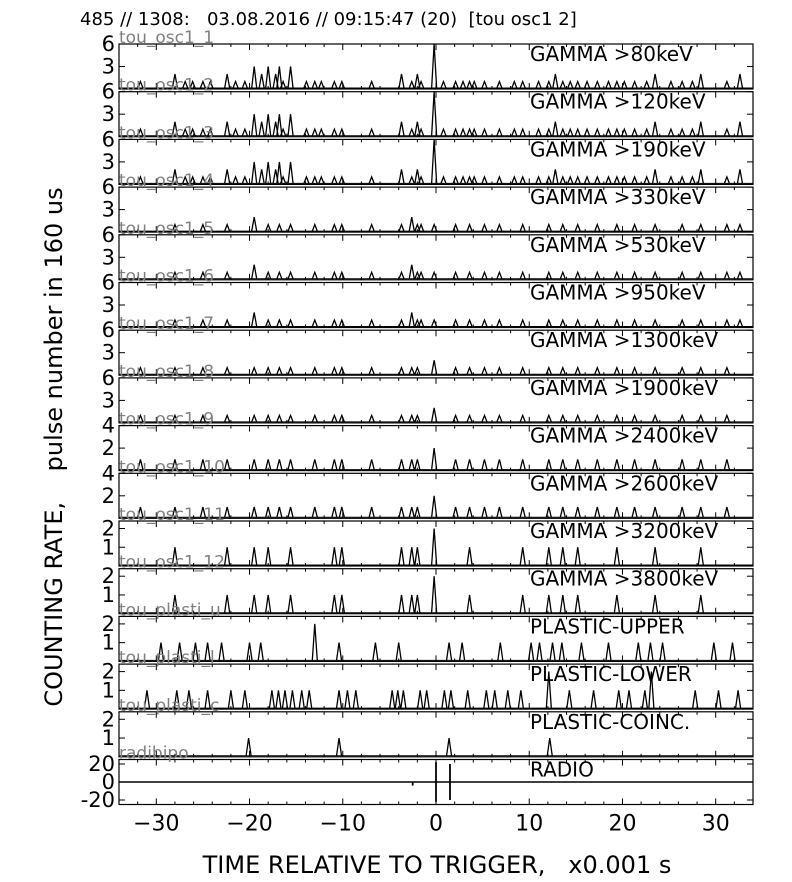  What do you see at coordinates (436, 639) in the screenshot?
I see `panel-frame` at bounding box center [436, 639].